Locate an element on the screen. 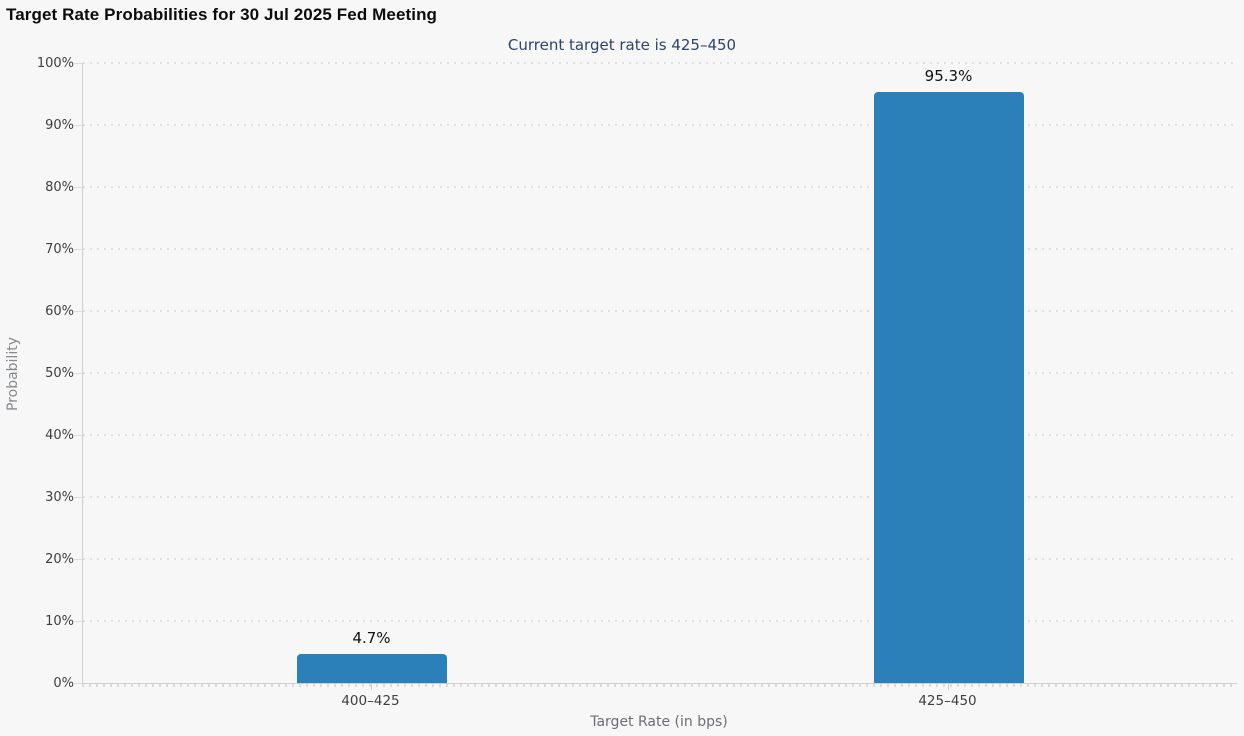  y-tick-label: 100% is located at coordinates (55, 63).